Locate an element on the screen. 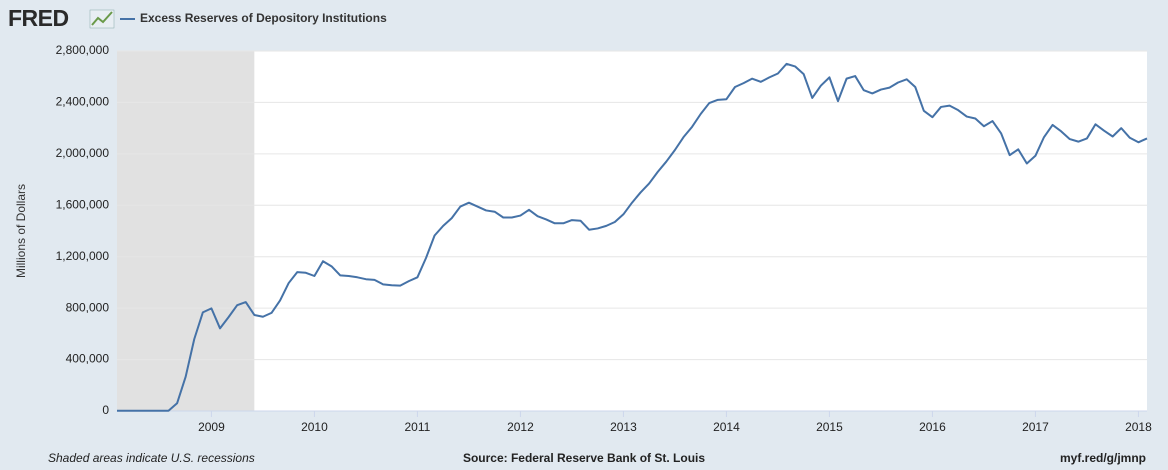  y-tick-label: 1,600,000 is located at coordinates (83, 204).